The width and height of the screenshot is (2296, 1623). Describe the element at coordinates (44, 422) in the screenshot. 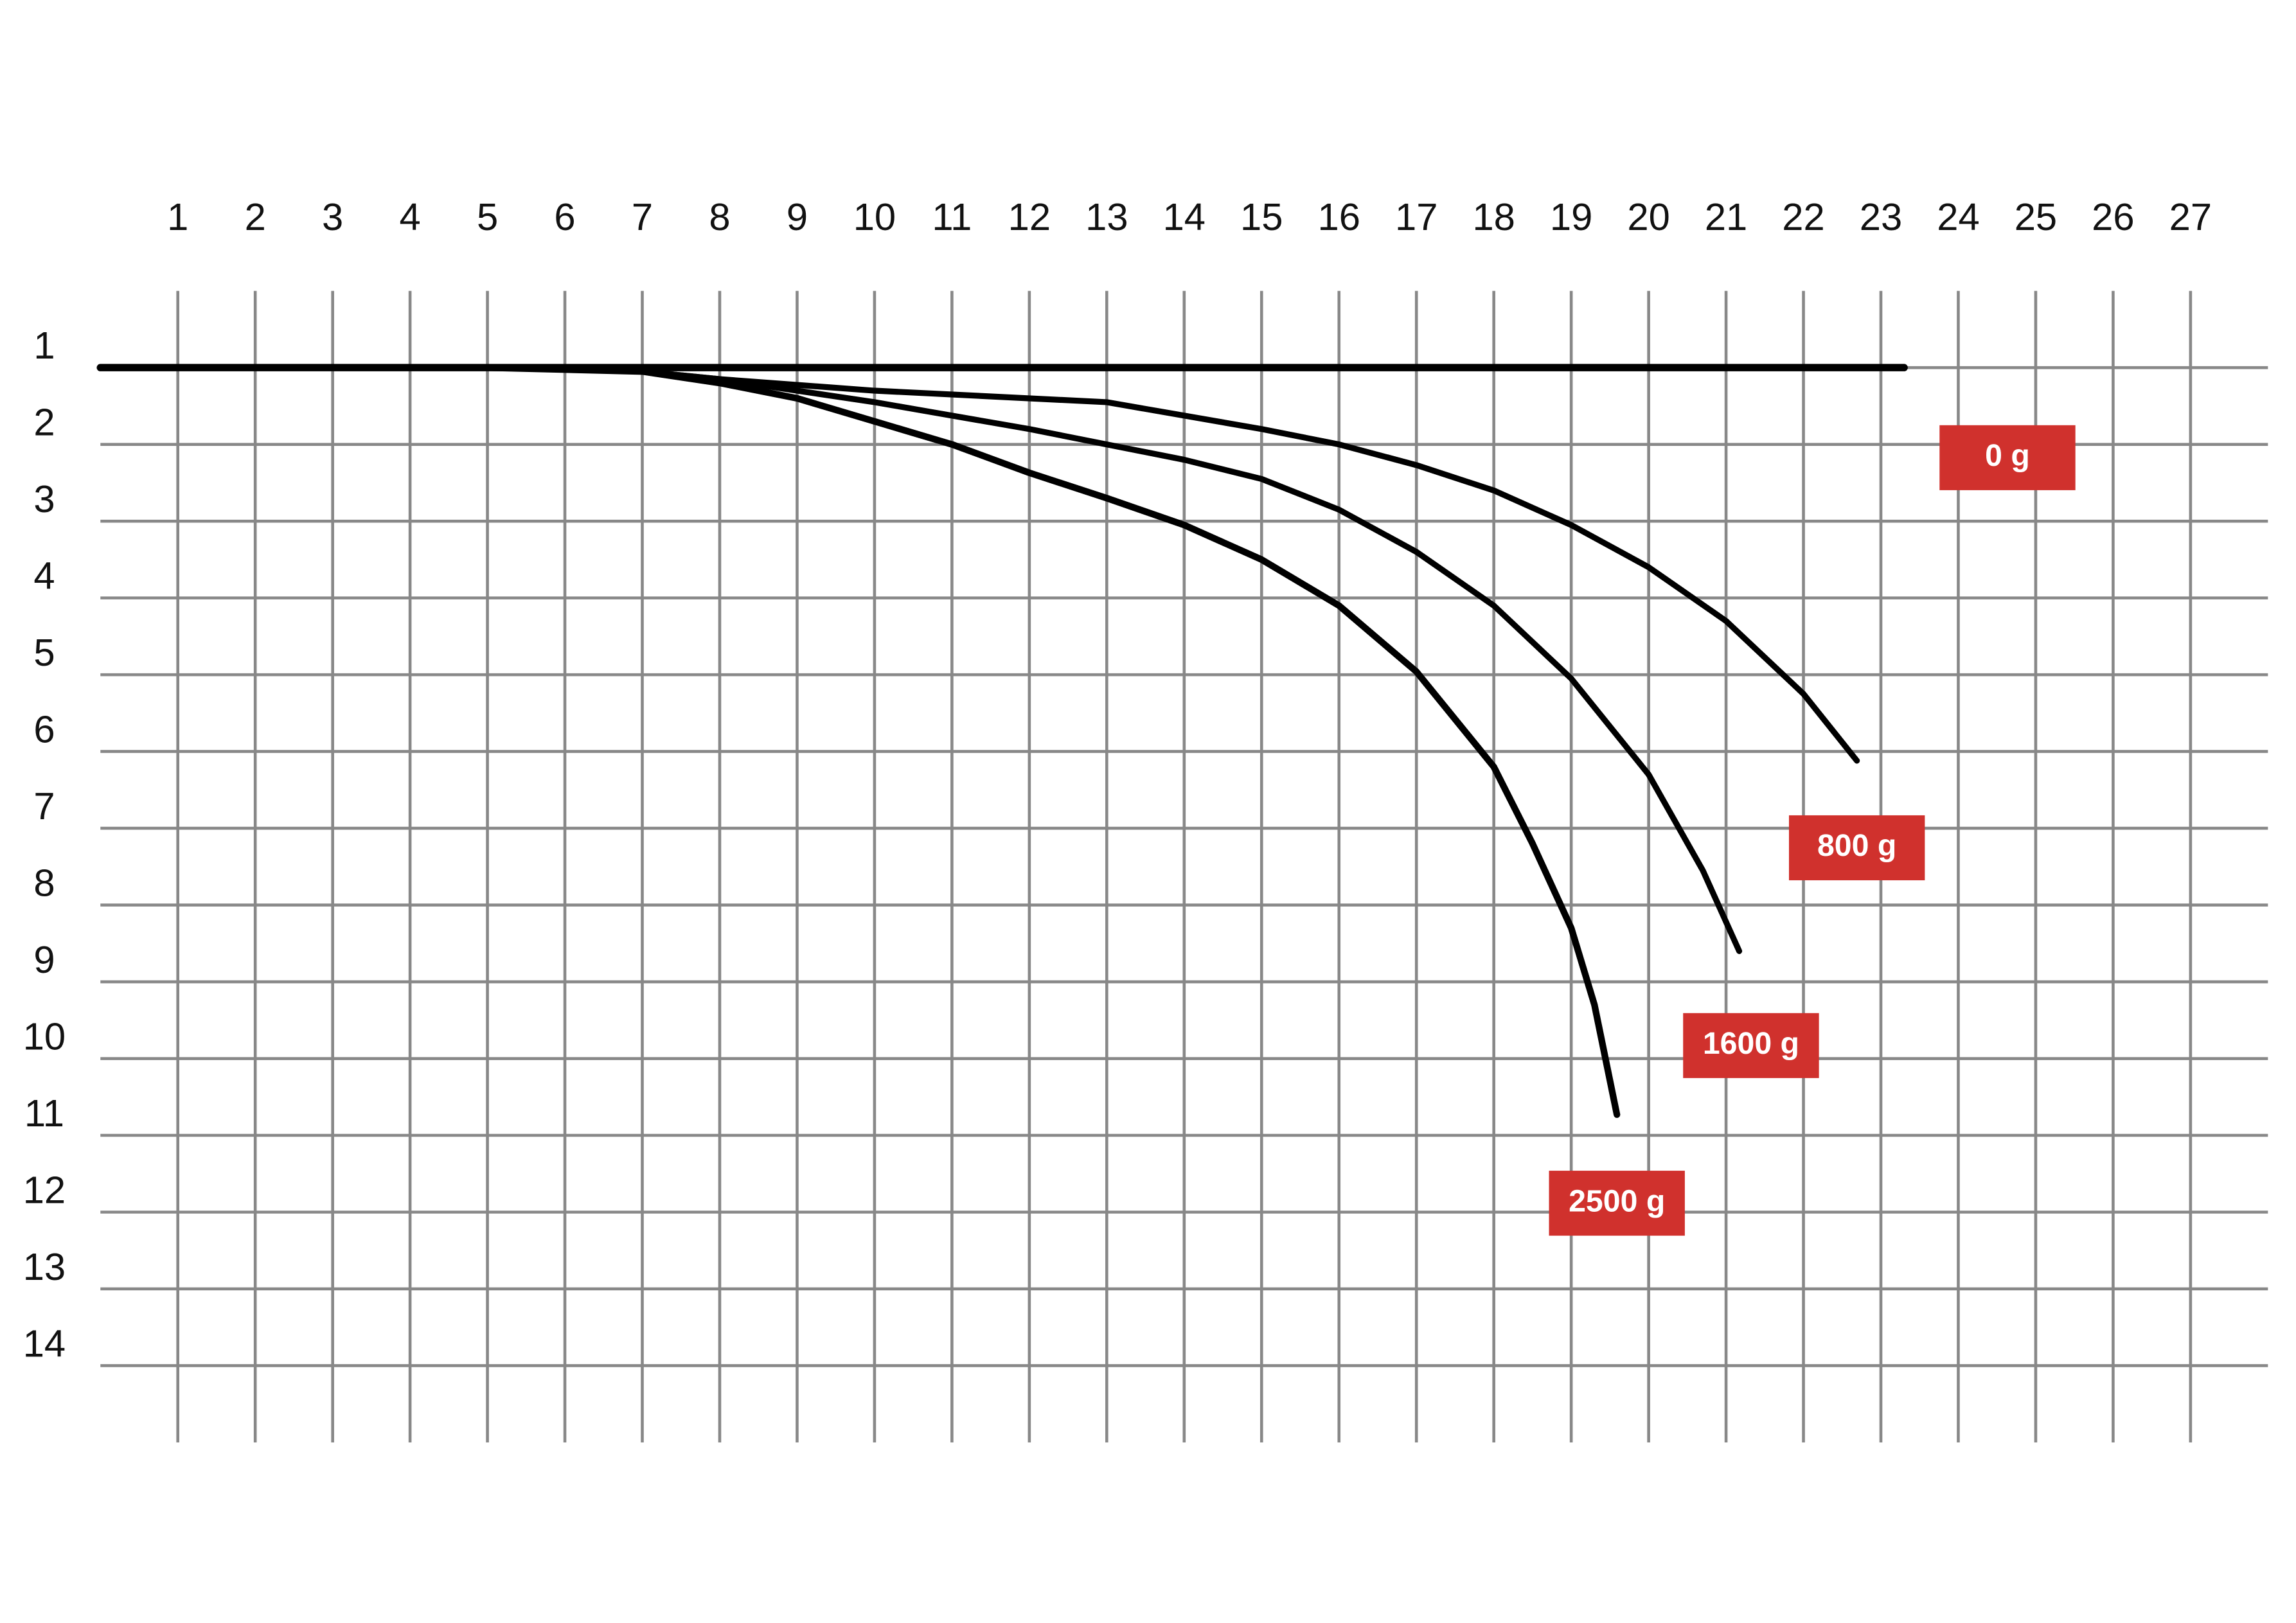

I see `y-tick-label: 2` at that location.